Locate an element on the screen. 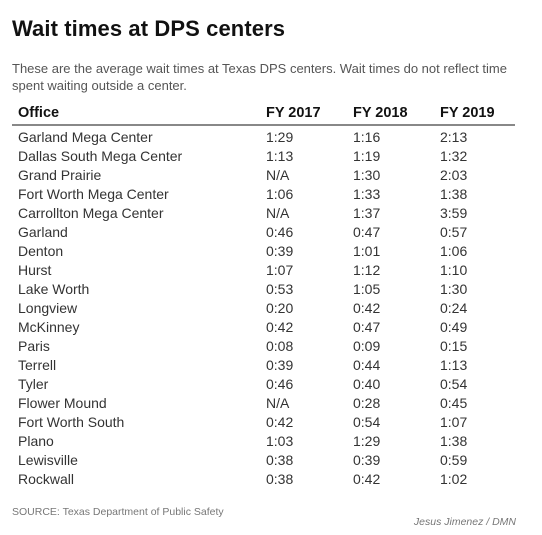  fy2019-cell: 0:24 is located at coordinates (454, 308).